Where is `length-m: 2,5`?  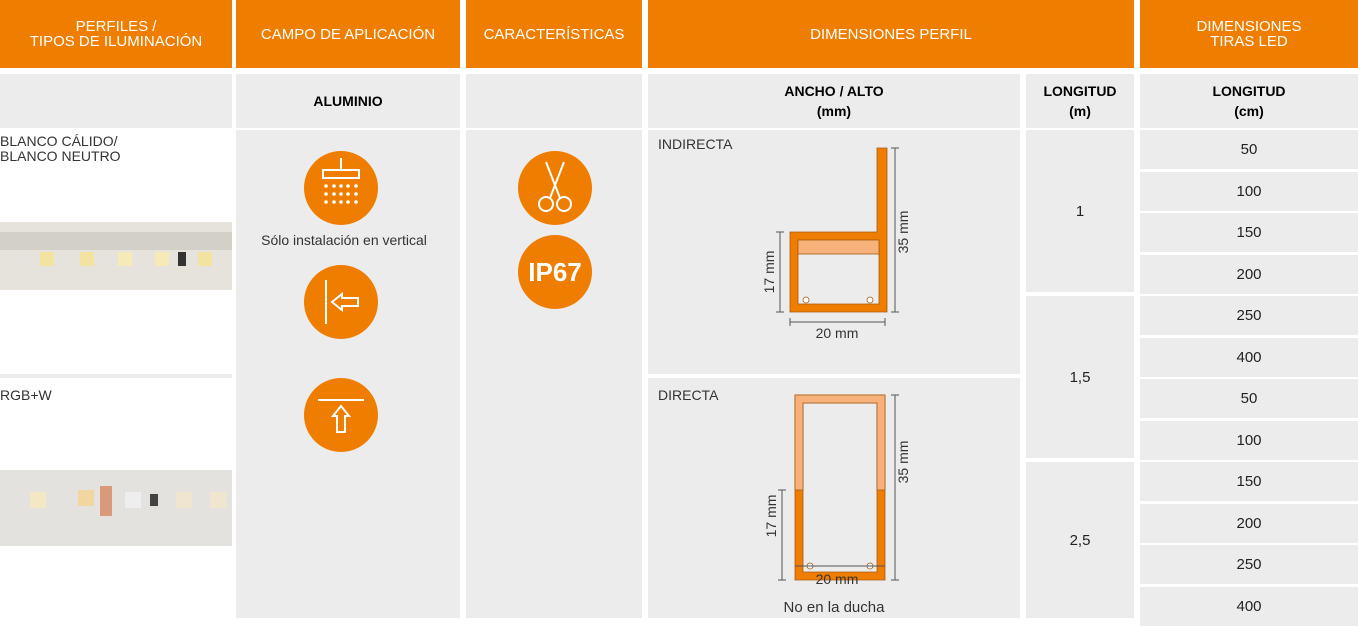 length-m: 2,5 is located at coordinates (1080, 540).